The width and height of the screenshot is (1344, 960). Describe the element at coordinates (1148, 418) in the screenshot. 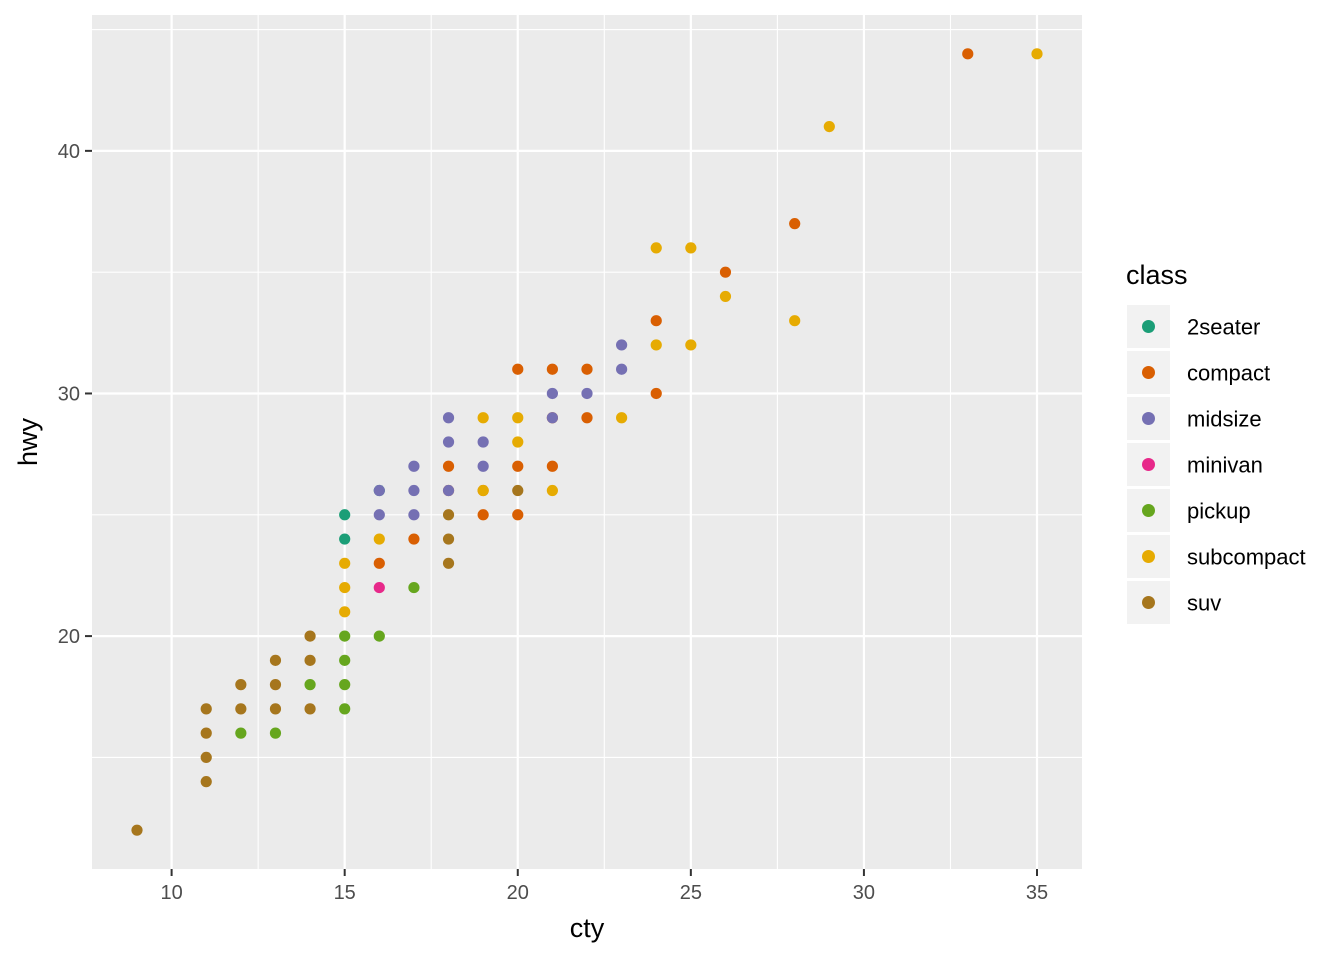

I see `legend-key-midsize` at that location.